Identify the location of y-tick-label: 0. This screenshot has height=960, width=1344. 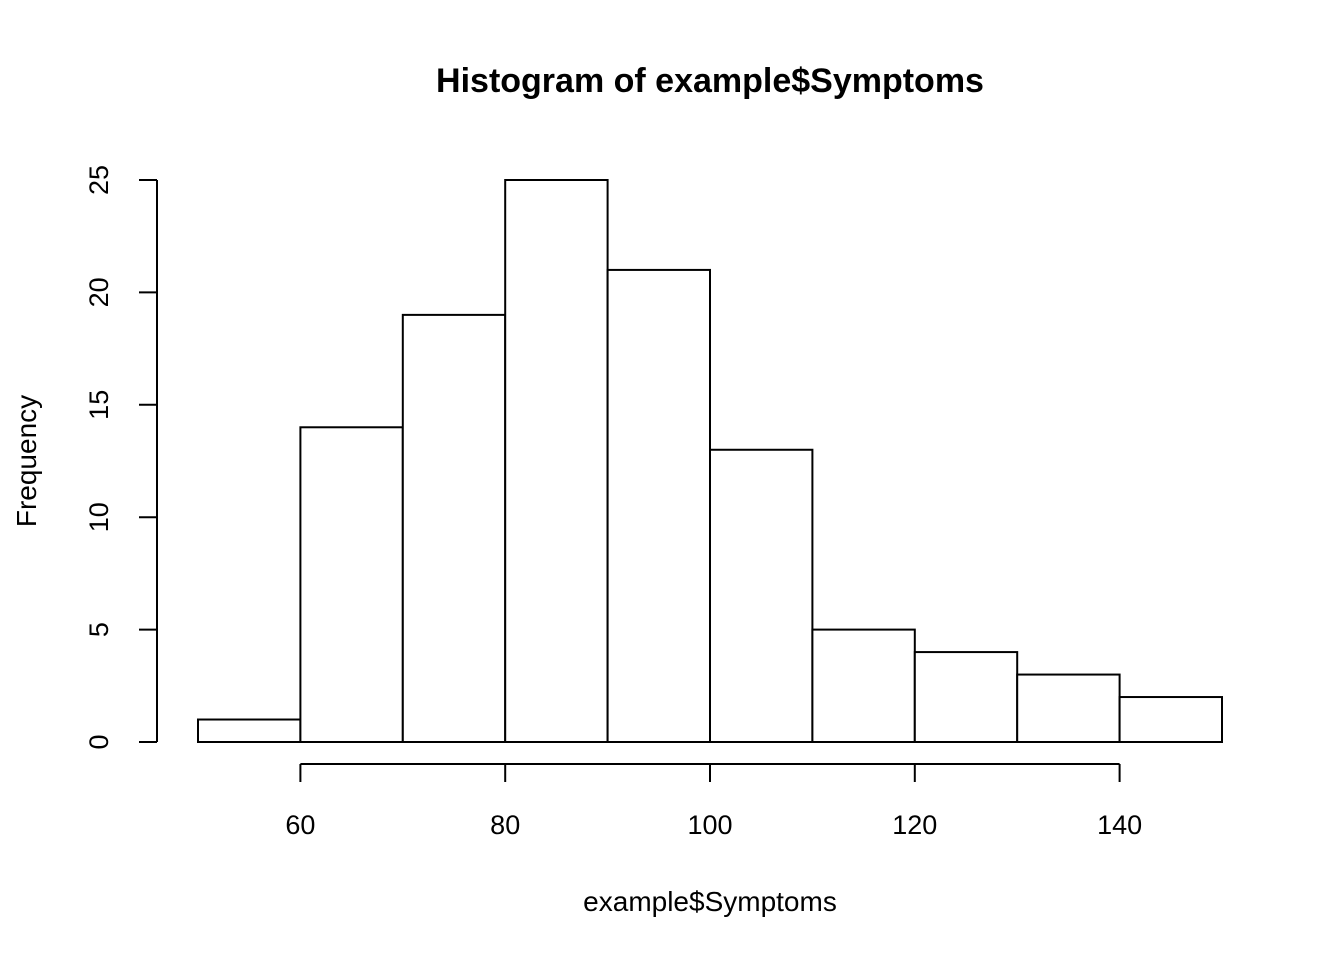
(99, 741).